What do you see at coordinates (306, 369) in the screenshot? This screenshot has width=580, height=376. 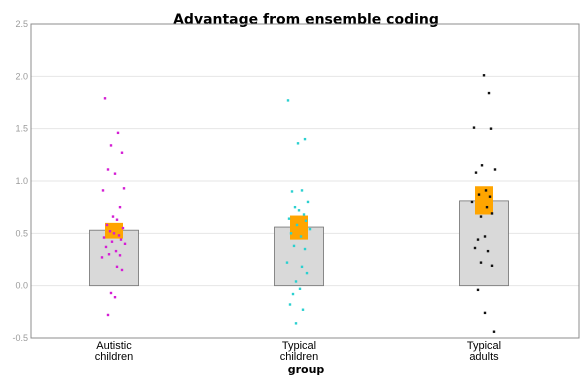 I see `x-axis-label: group` at bounding box center [306, 369].